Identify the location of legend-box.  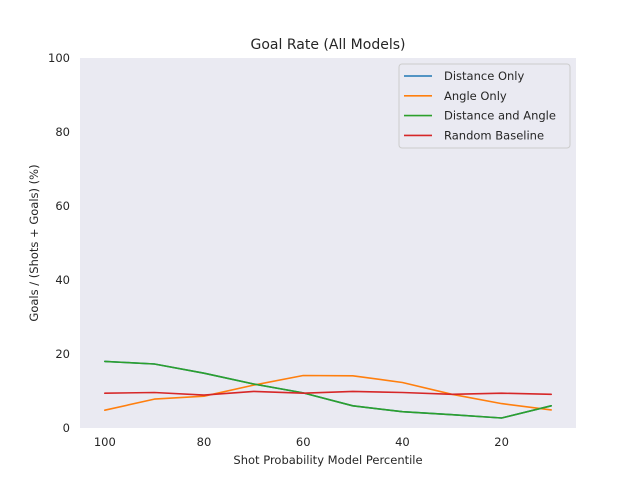
(484, 106).